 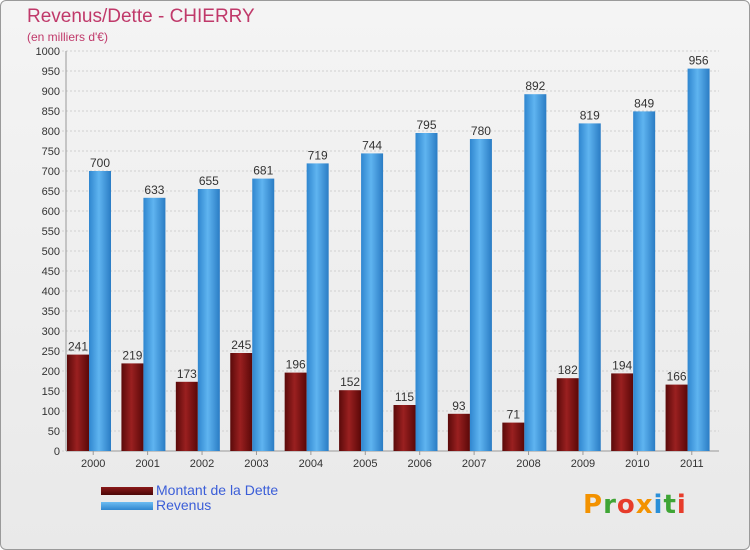 What do you see at coordinates (57, 452) in the screenshot?
I see `y-tick-label: 0` at bounding box center [57, 452].